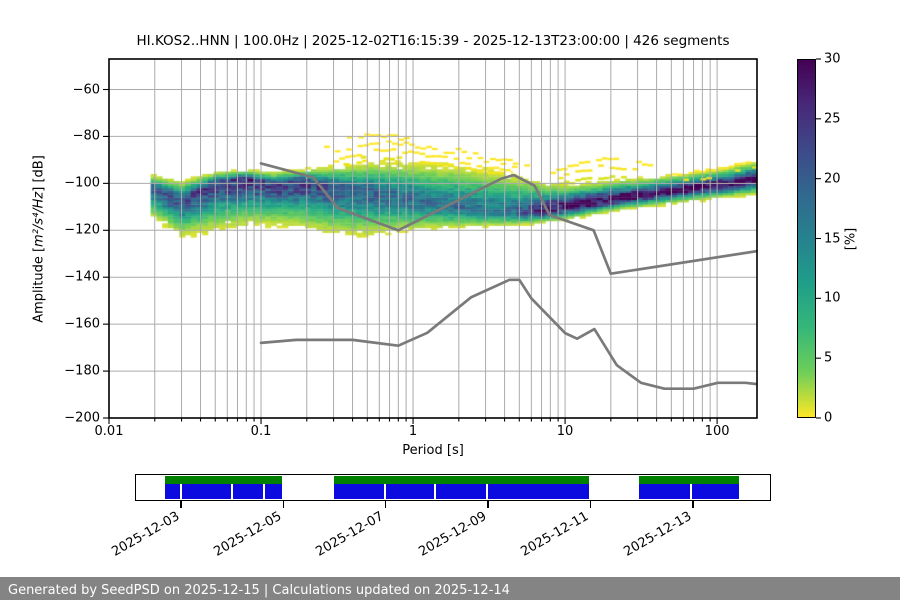 The height and width of the screenshot is (600, 900). I want to click on colorbar-tick-label: 15, so click(832, 238).